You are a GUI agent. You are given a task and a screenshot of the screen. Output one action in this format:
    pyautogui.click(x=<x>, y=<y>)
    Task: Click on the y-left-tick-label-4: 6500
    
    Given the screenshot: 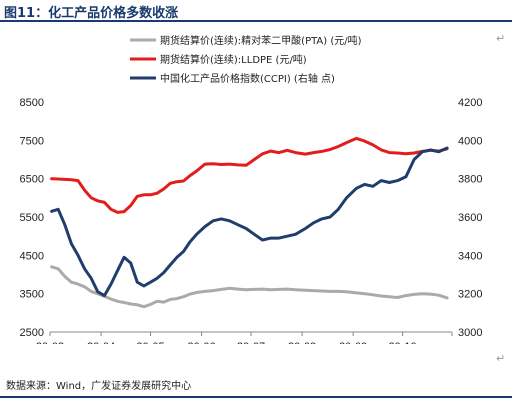 What is the action you would take?
    pyautogui.click(x=32, y=180)
    